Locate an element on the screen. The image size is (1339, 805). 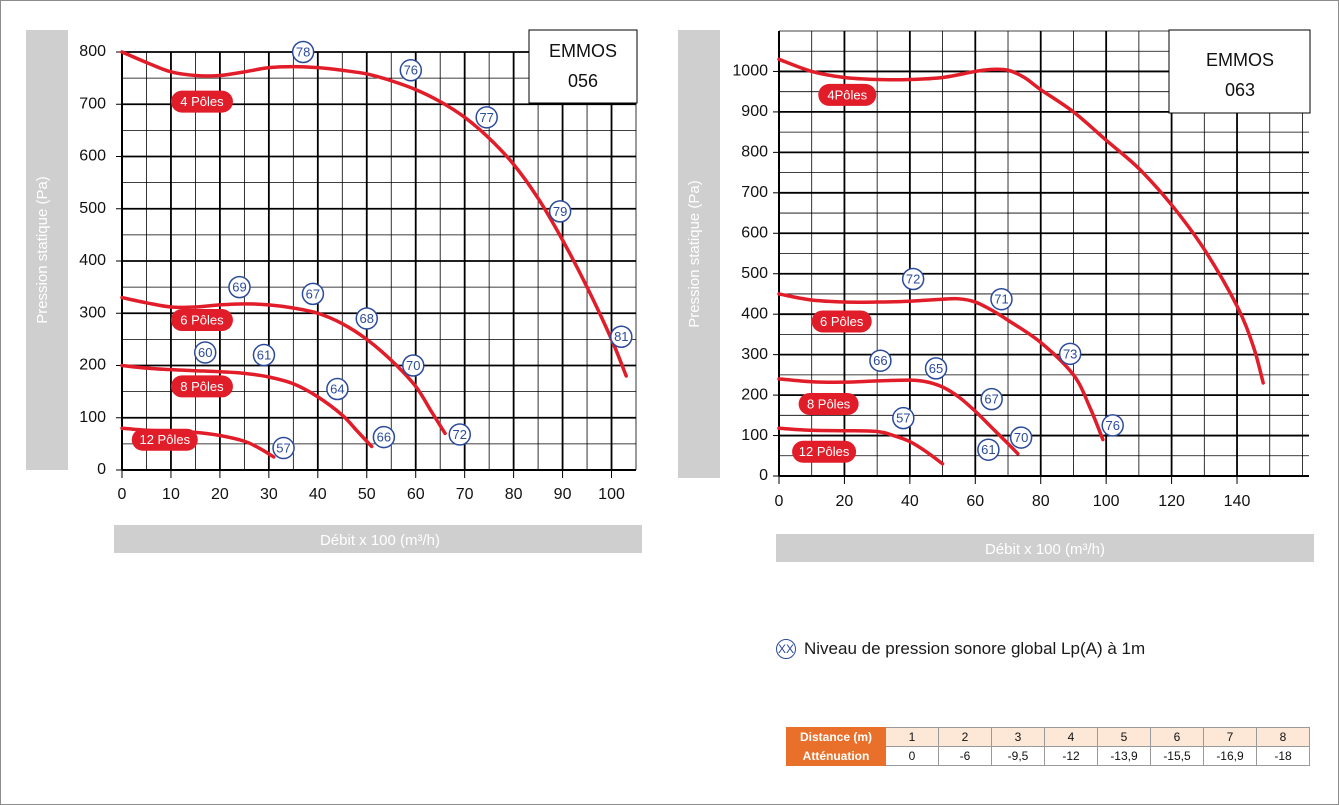
x-tick-label: 0 is located at coordinates (122, 494).